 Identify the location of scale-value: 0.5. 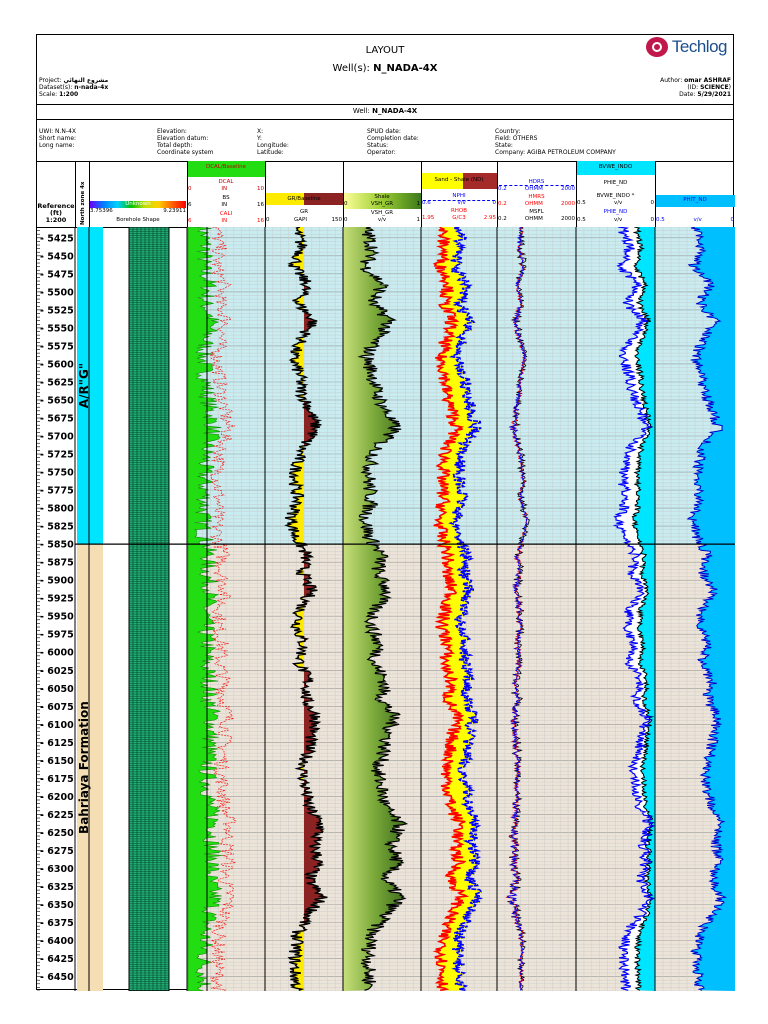
(581, 220).